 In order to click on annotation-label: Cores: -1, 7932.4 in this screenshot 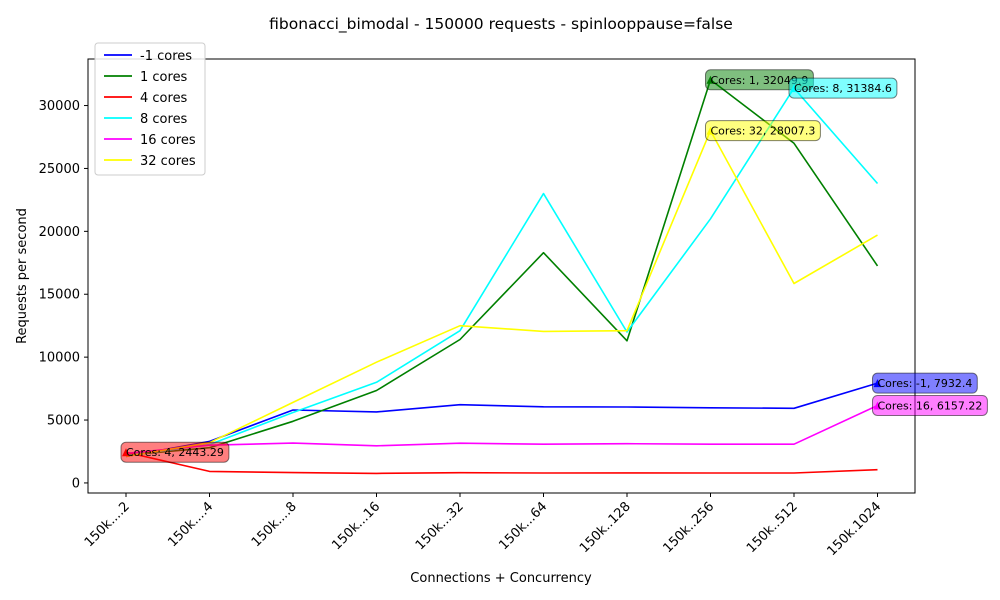, I will do `click(925, 383)`.